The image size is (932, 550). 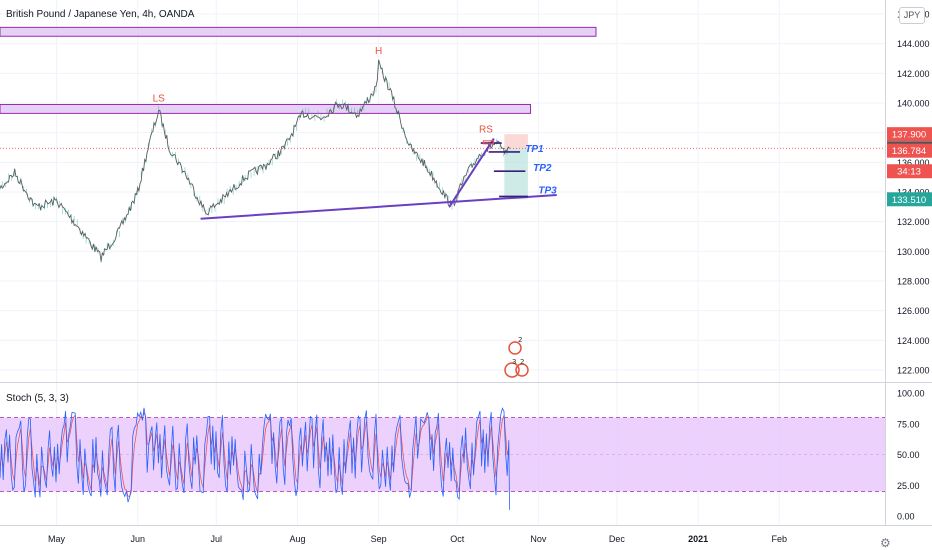 What do you see at coordinates (379, 539) in the screenshot?
I see `time-tick-label: Sep` at bounding box center [379, 539].